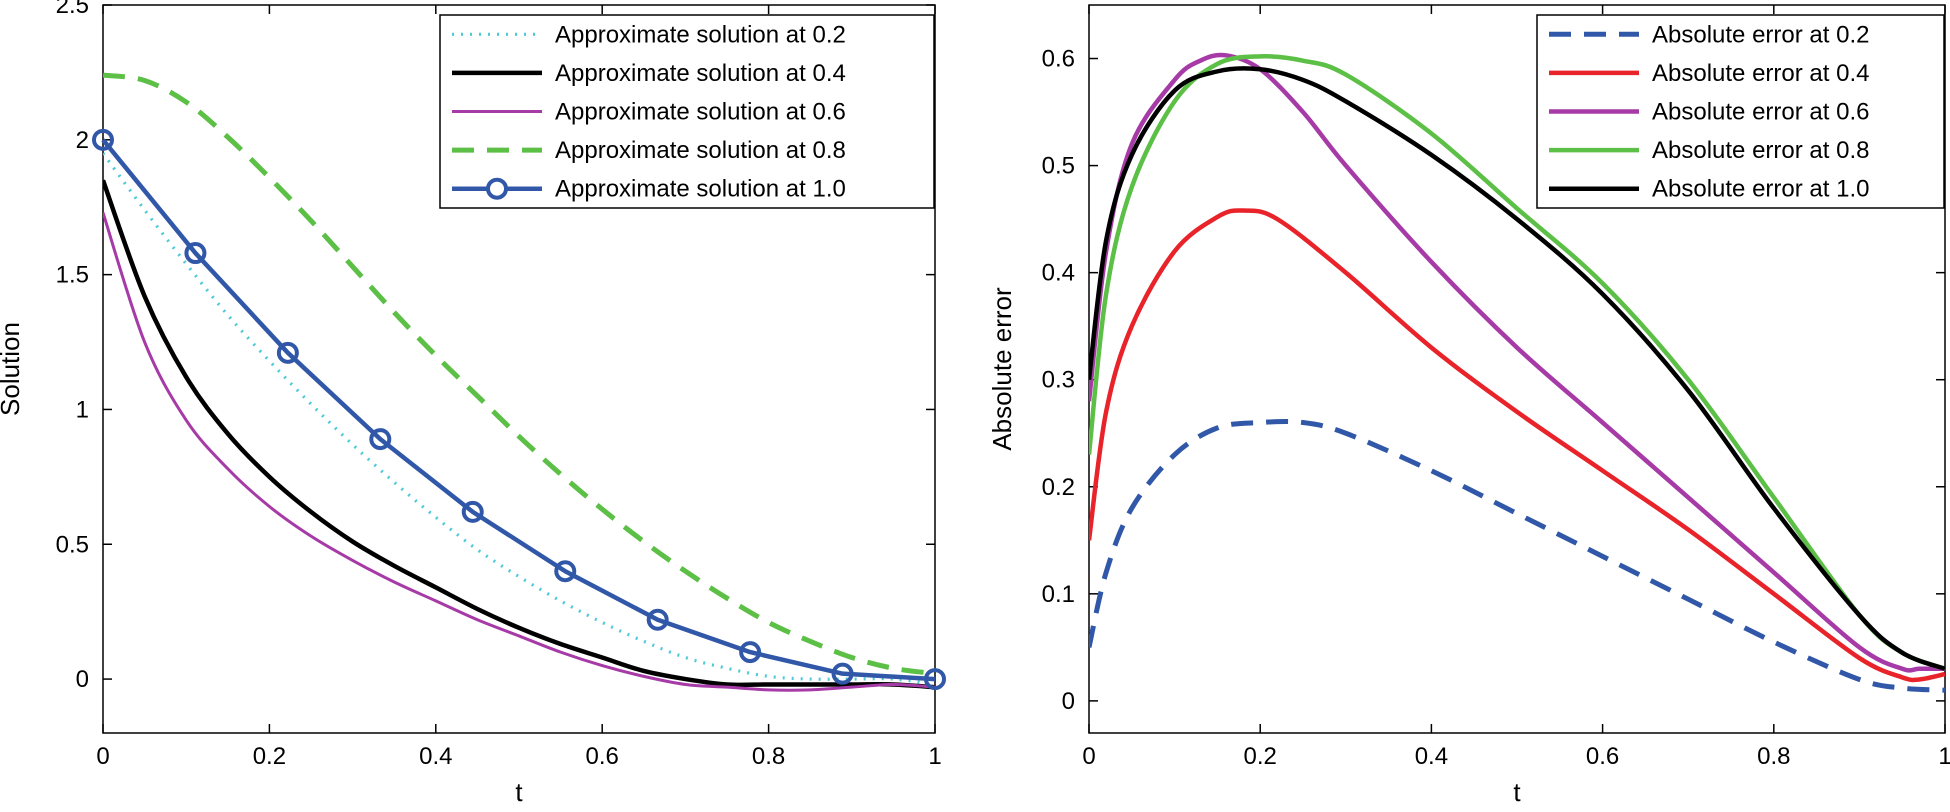  What do you see at coordinates (72, 9) in the screenshot?
I see `y-tick-label: 2.5` at bounding box center [72, 9].